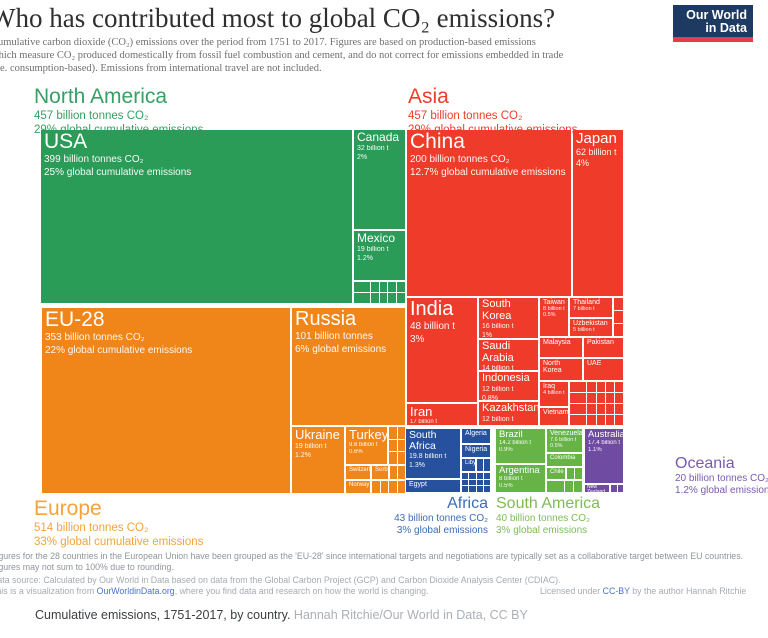 Image resolution: width=768 pixels, height=638 pixels. What do you see at coordinates (713, 39) in the screenshot?
I see `owid-logo-stripe` at bounding box center [713, 39].